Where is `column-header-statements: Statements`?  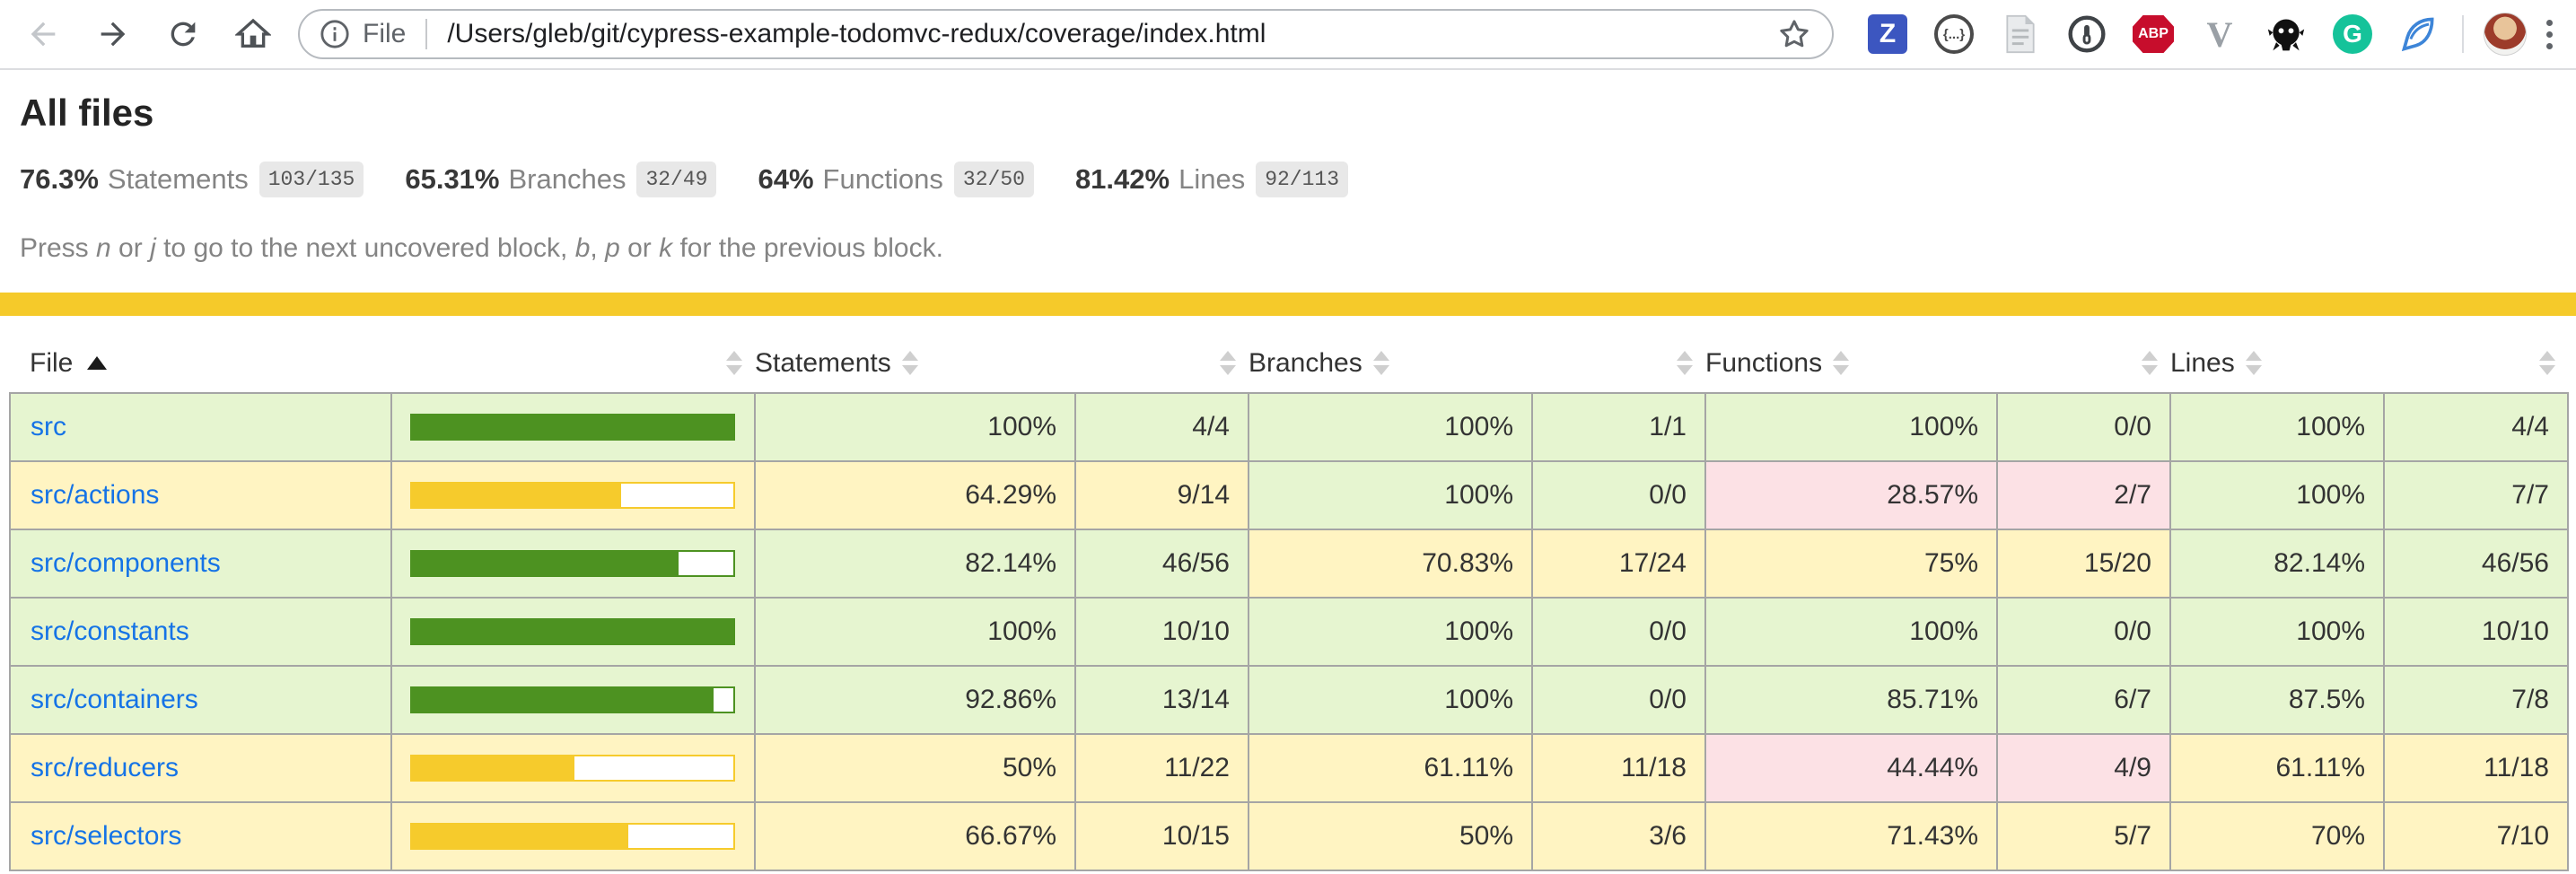 column-header-statements: Statements is located at coordinates (915, 363).